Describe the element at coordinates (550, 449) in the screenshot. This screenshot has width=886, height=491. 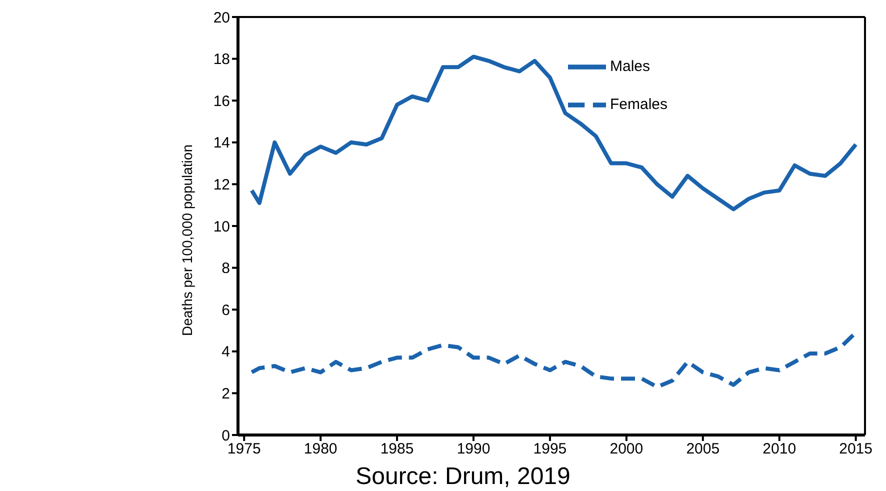
I see `x-tick-label: 1995` at that location.